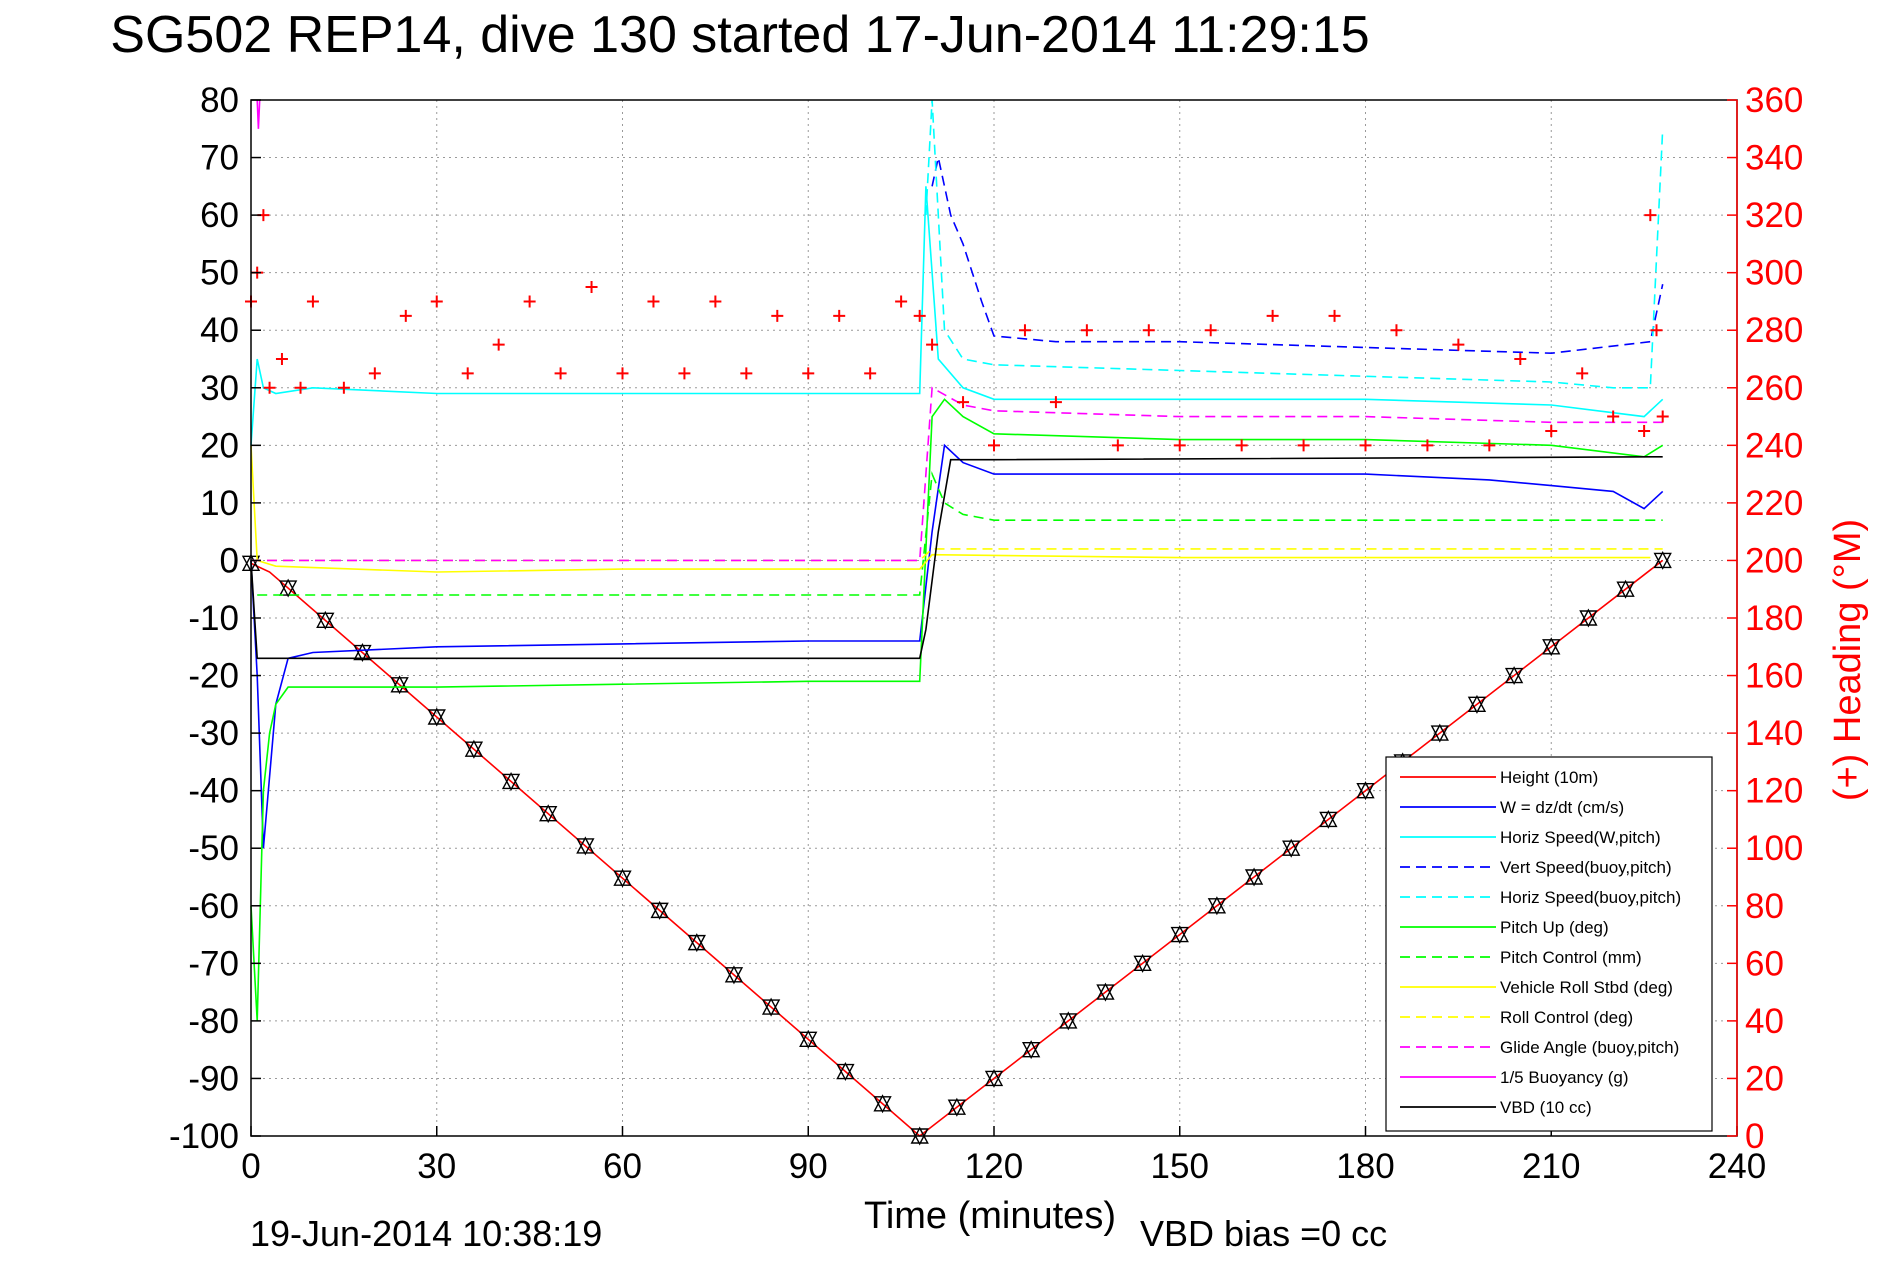 This screenshot has height=1262, width=1891. I want to click on y-tick-label-right: 60, so click(1764, 963).